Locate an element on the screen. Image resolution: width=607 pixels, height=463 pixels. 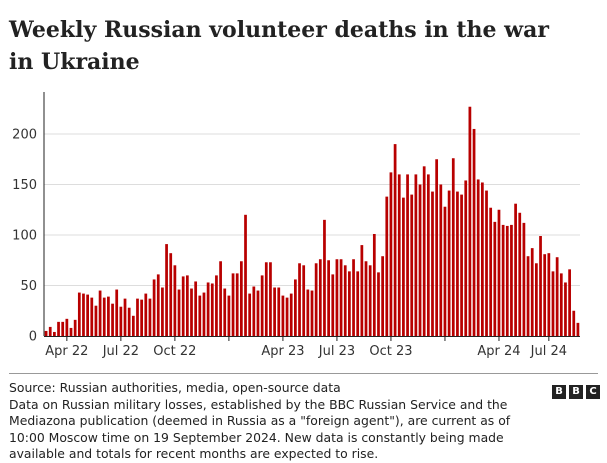
y-tick-label: 50 is located at coordinates (28, 286).